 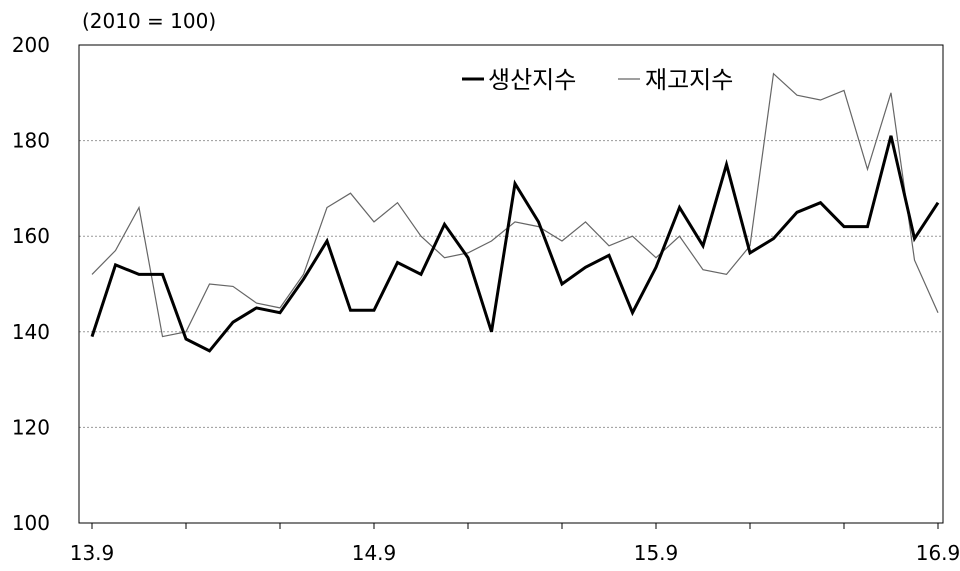 What do you see at coordinates (374, 553) in the screenshot?
I see `x-tick-label: 14.9` at bounding box center [374, 553].